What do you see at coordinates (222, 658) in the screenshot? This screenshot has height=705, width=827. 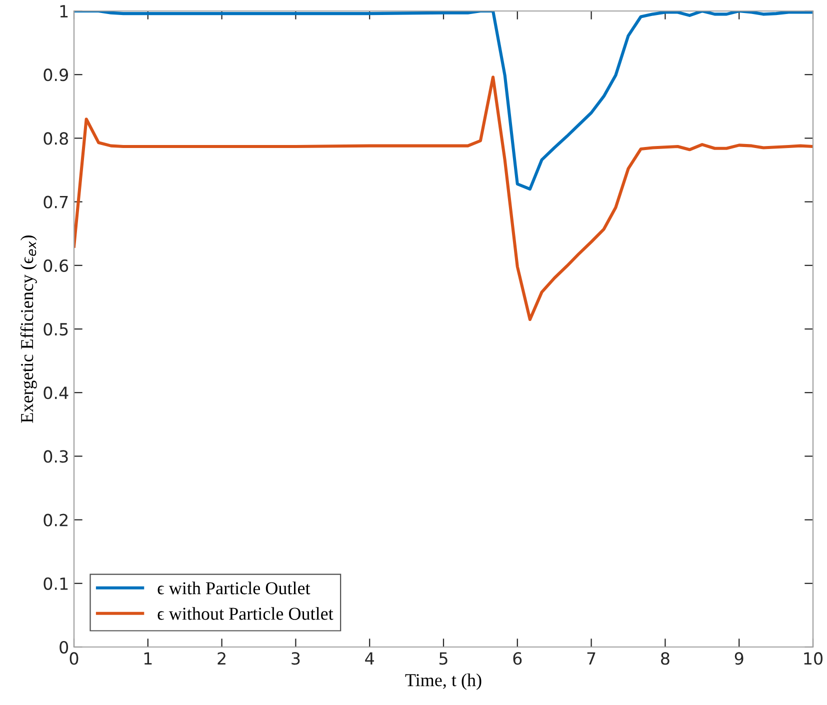 I see `x-tick-label: 2` at bounding box center [222, 658].